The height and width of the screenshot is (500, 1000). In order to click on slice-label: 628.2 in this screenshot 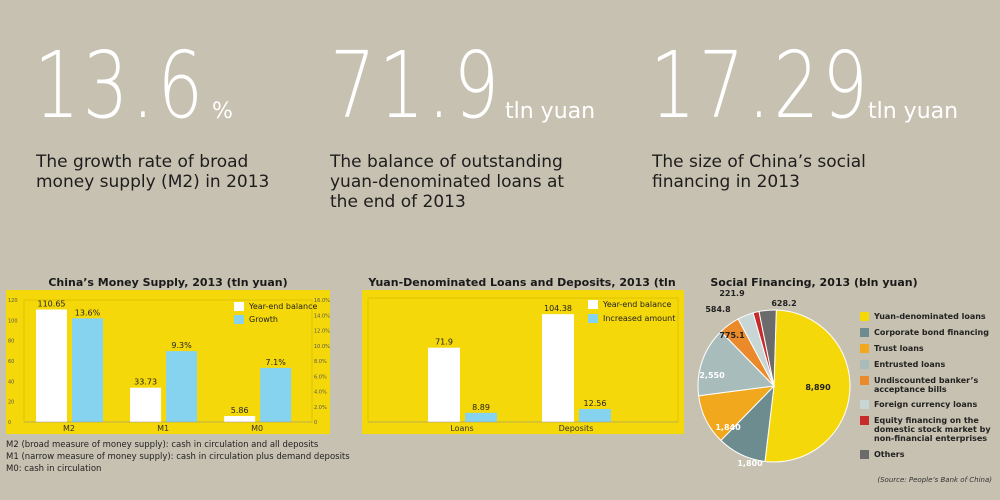, I will do `click(783, 303)`.